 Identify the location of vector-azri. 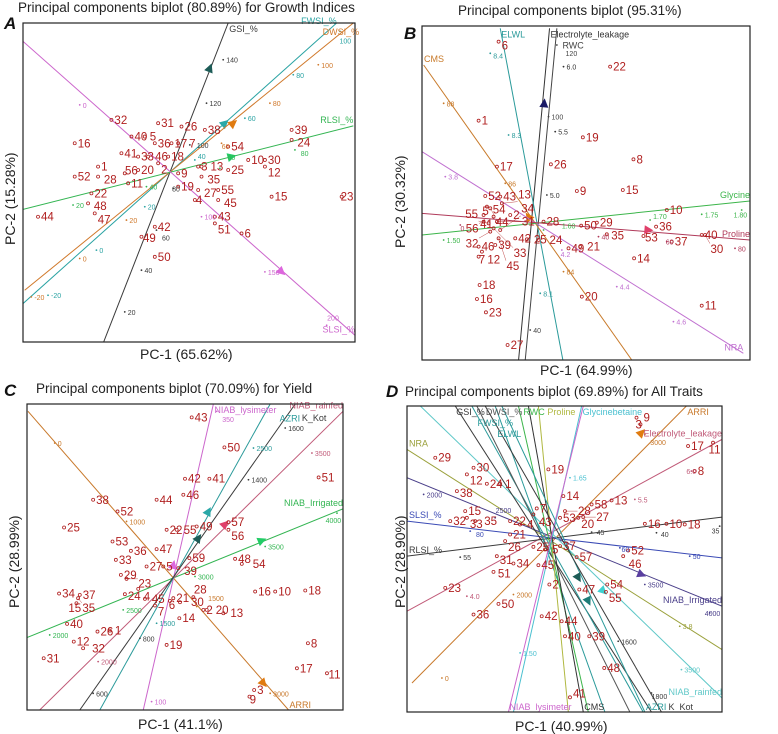
(185, 557).